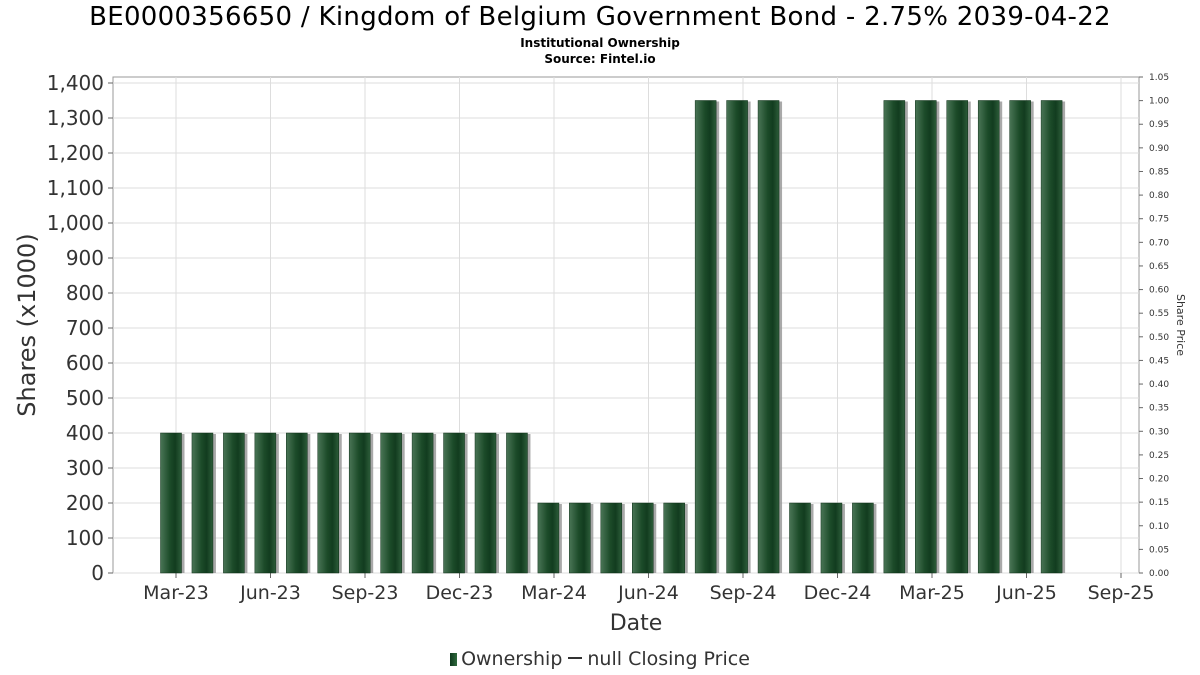 The width and height of the screenshot is (1200, 675). Describe the element at coordinates (97, 573) in the screenshot. I see `y-tick-label: 0` at that location.